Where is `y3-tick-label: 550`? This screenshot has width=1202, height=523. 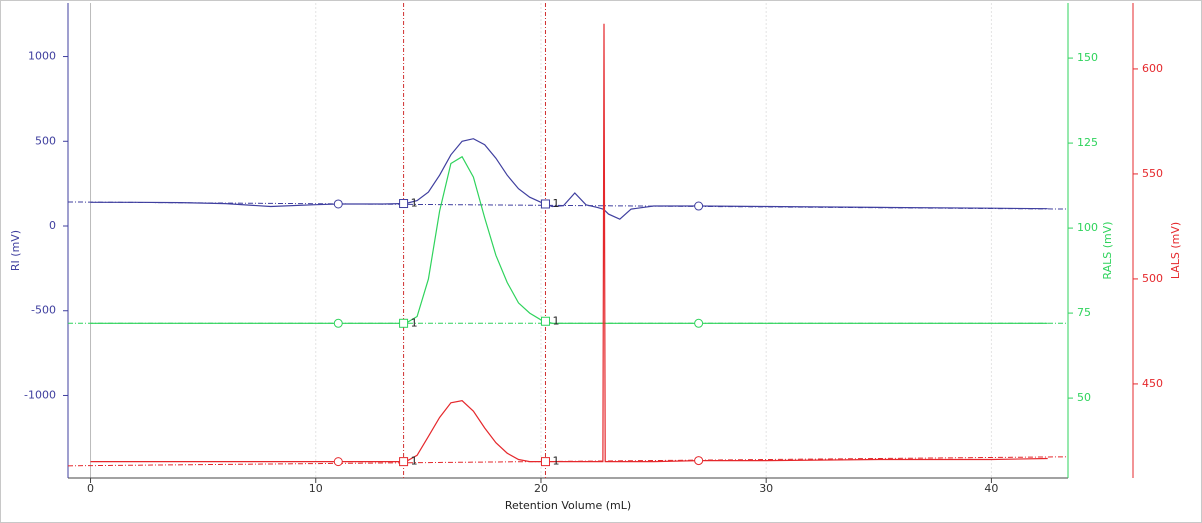 y3-tick-label: 550 is located at coordinates (1152, 173).